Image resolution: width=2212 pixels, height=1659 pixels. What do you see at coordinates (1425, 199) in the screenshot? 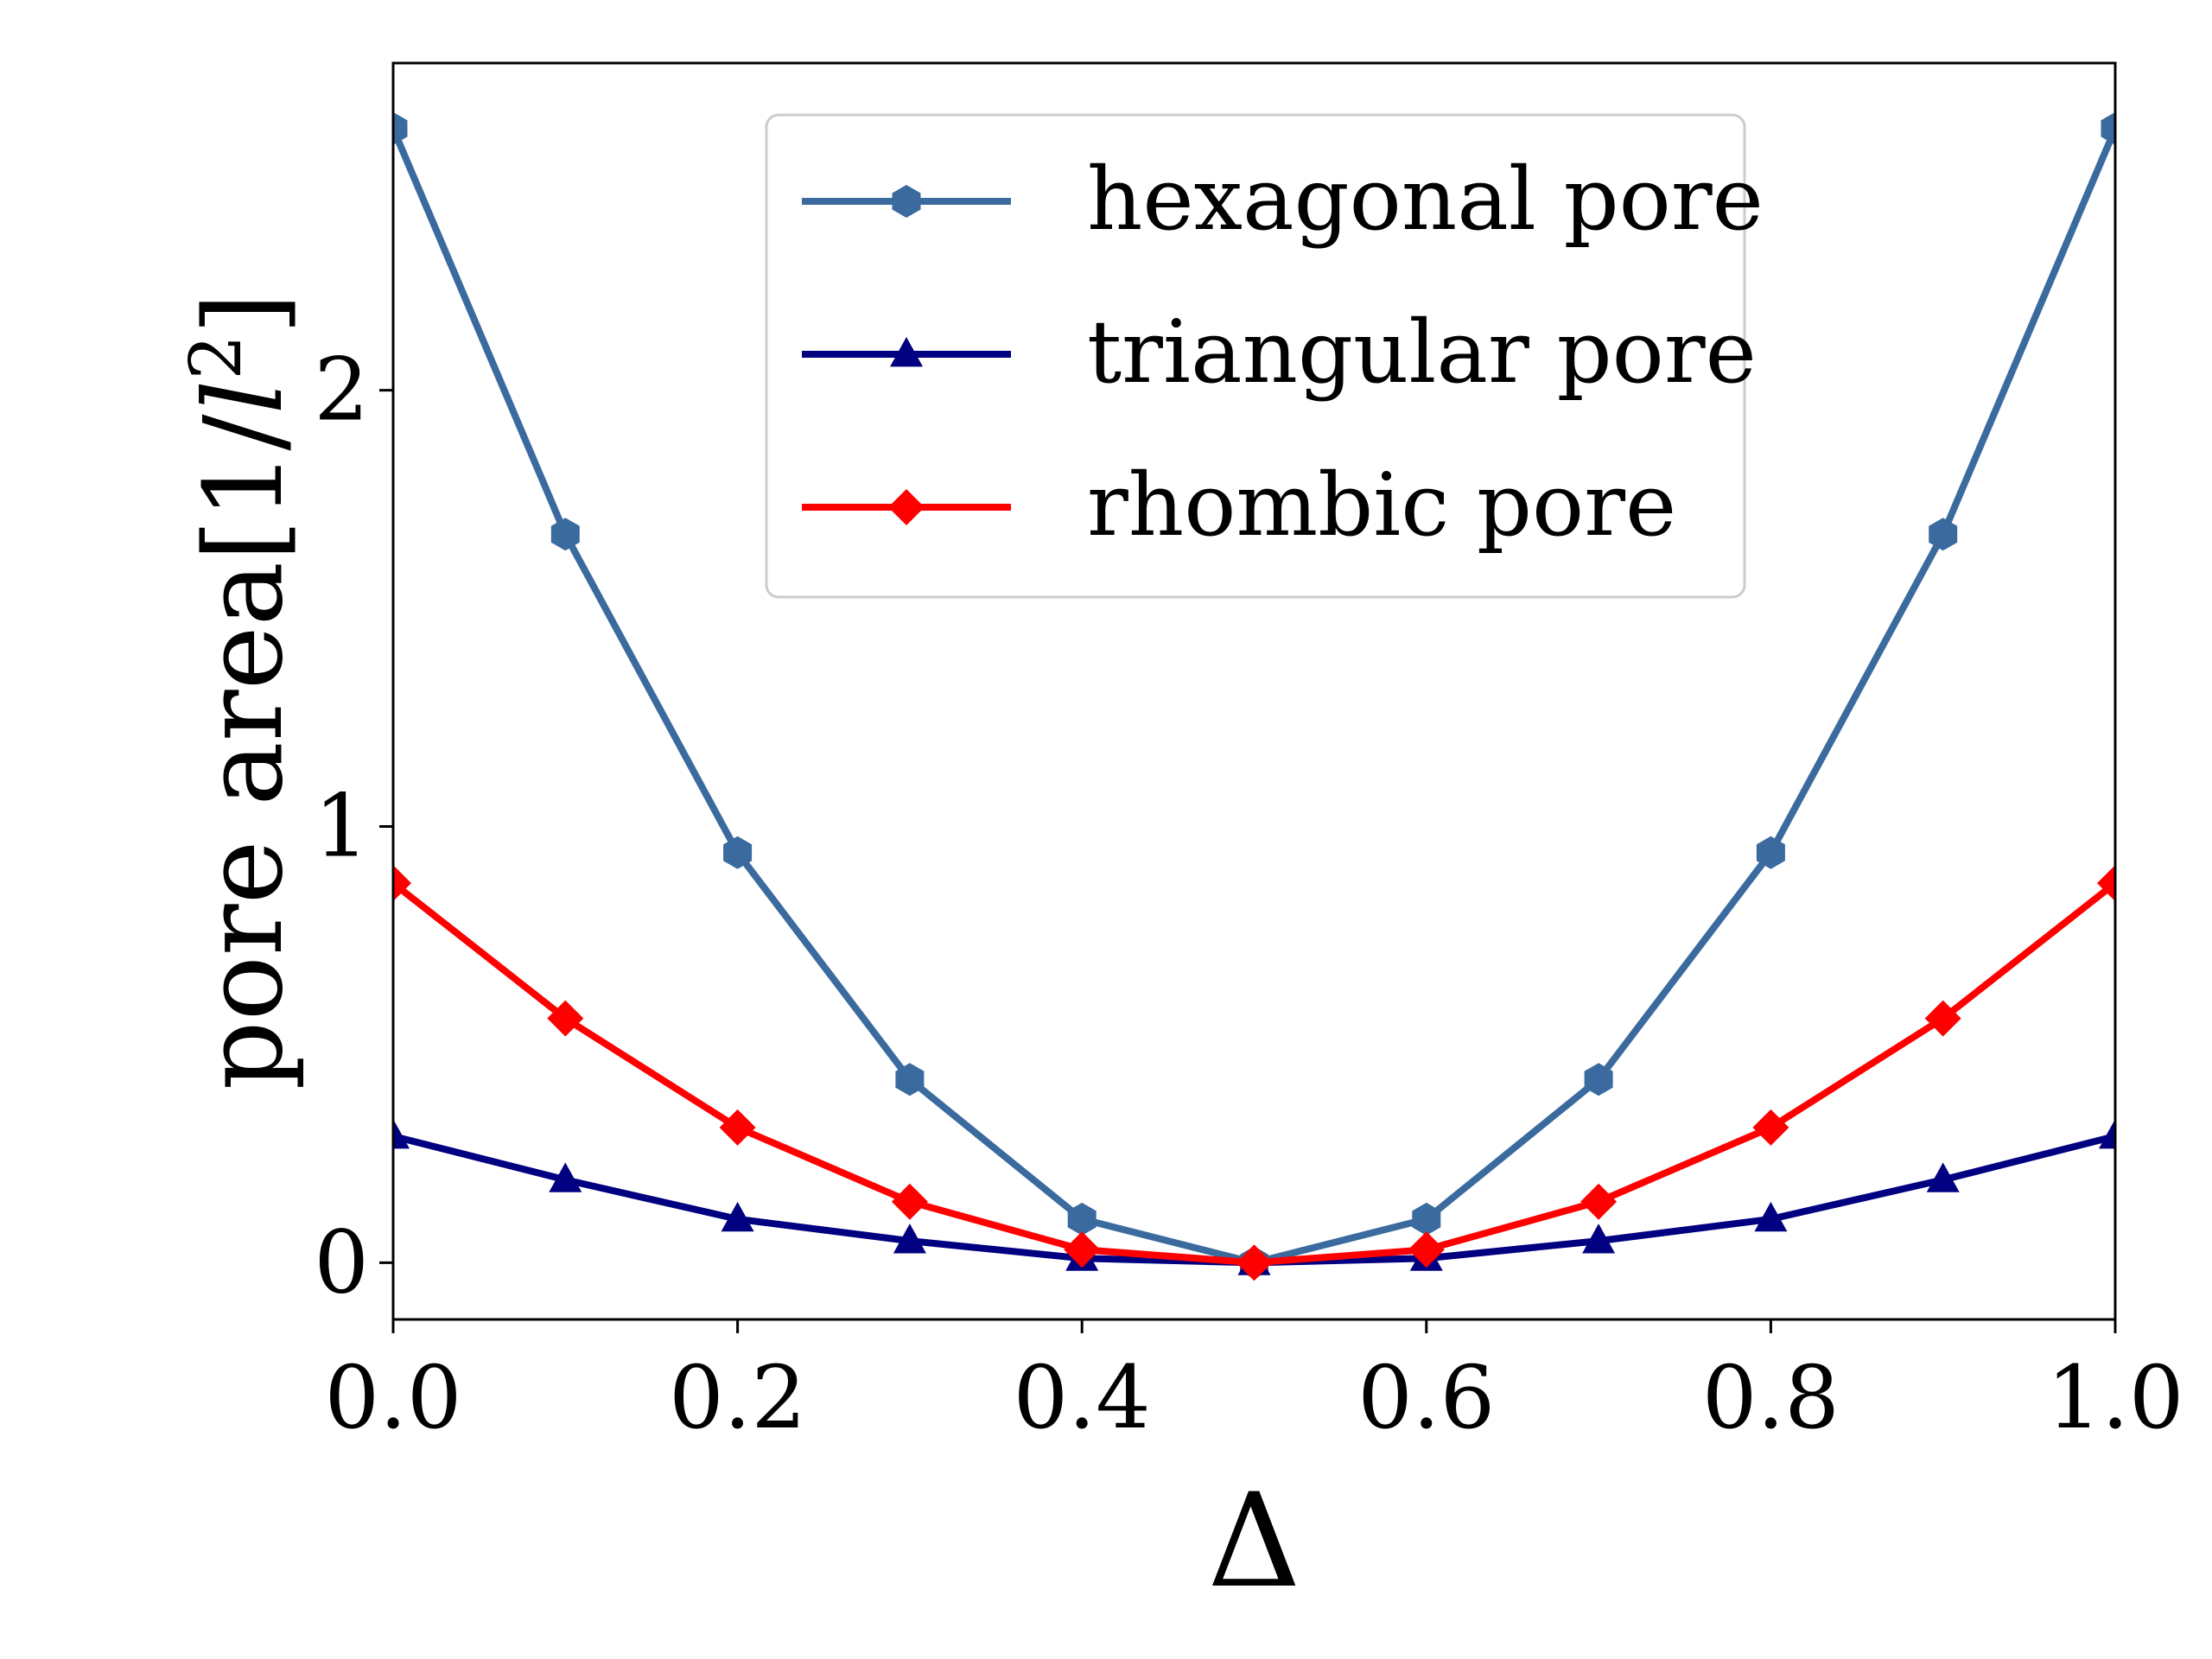
I see `legend-label-hexagonal: hexagonal pore` at bounding box center [1425, 199].